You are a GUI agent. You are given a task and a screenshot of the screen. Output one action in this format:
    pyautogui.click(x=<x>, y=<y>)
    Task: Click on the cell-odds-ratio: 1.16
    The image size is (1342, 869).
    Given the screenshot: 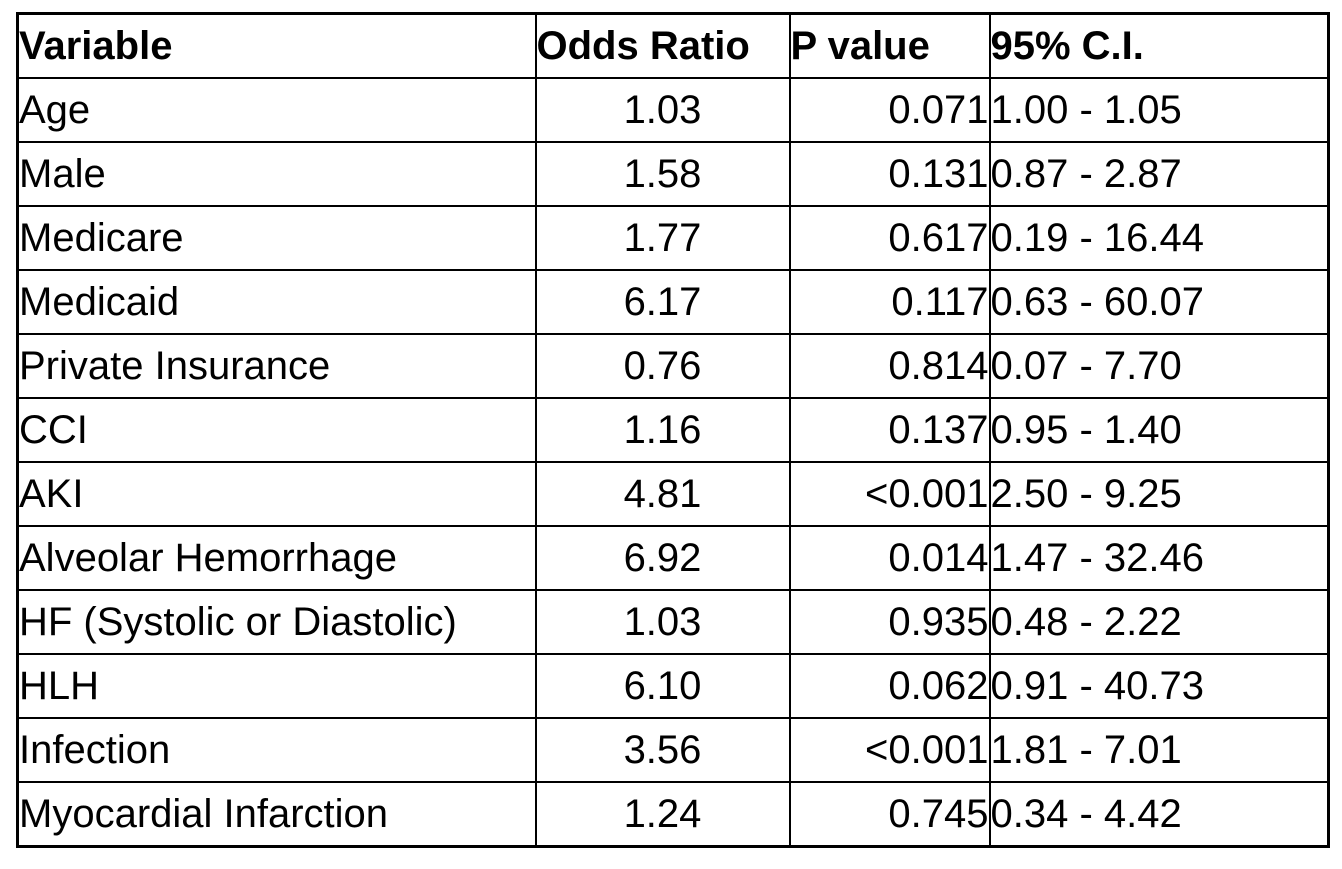 What is the action you would take?
    pyautogui.click(x=662, y=430)
    